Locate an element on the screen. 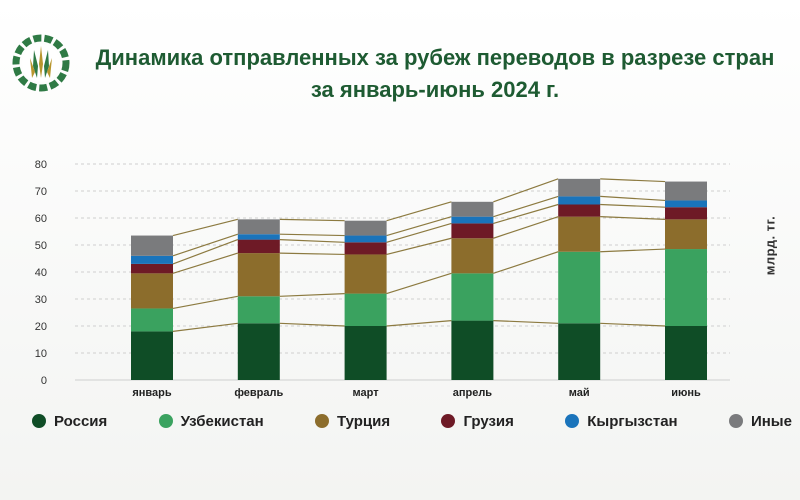 This screenshot has width=800, height=500. y-tick-label: 30 is located at coordinates (41, 300).